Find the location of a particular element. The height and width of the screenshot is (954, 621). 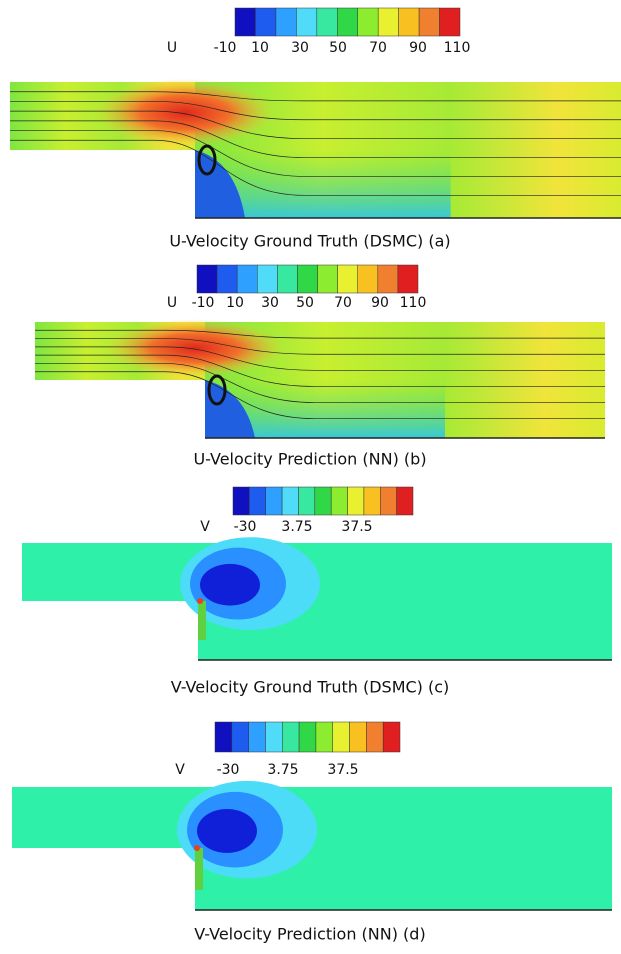

caption: U-Velocity Ground Truth (DSMC) (a) is located at coordinates (309, 241).